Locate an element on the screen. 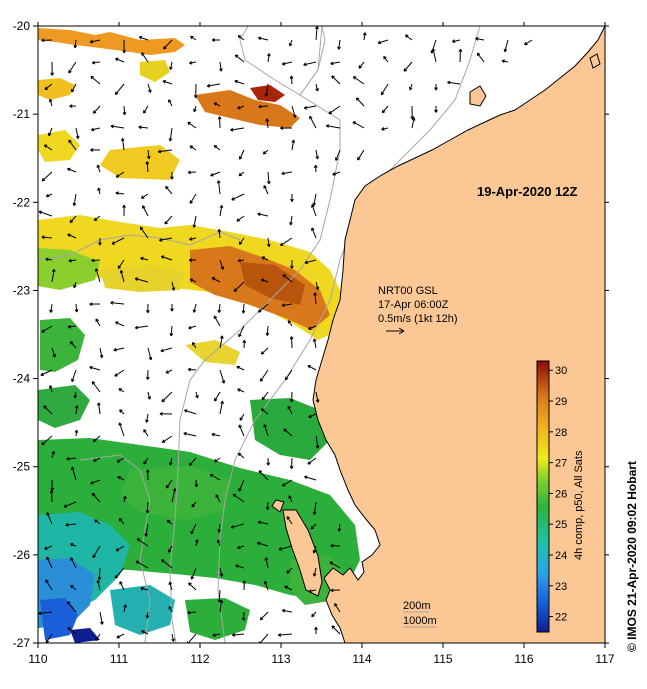 The image size is (647, 689). colorbar-tick-label: 25 is located at coordinates (561, 525).